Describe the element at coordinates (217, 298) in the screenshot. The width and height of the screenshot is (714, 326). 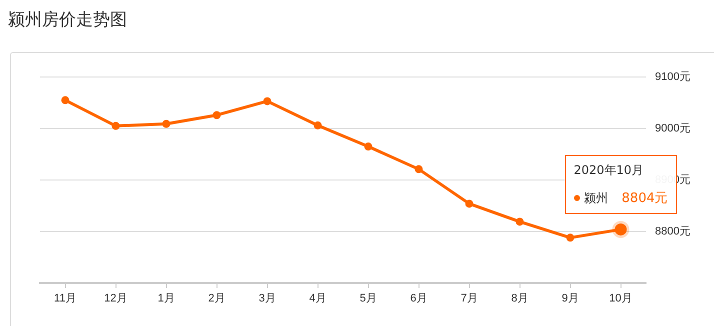
I see `x-tick-label: 2月` at that location.